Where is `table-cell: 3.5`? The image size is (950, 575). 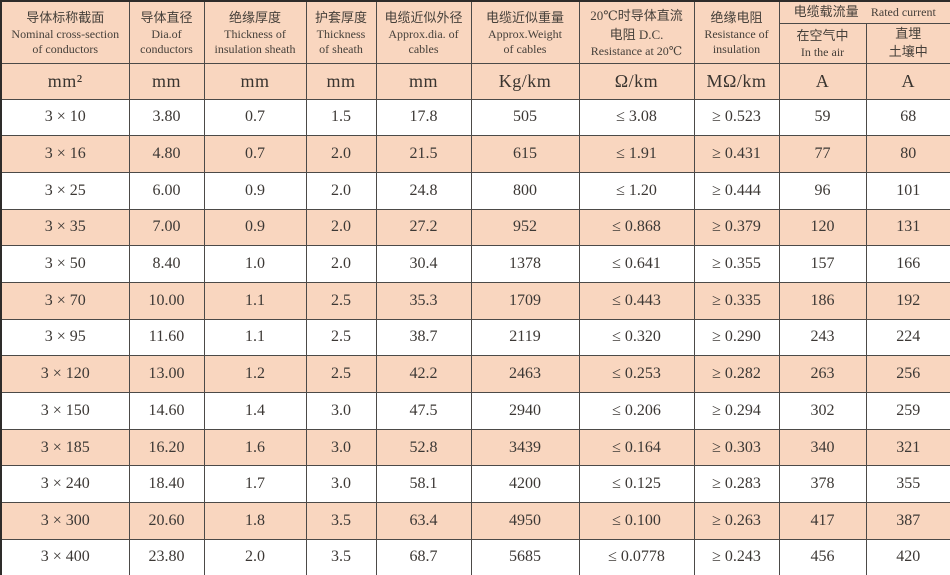
table-cell: 3.5 is located at coordinates (341, 521).